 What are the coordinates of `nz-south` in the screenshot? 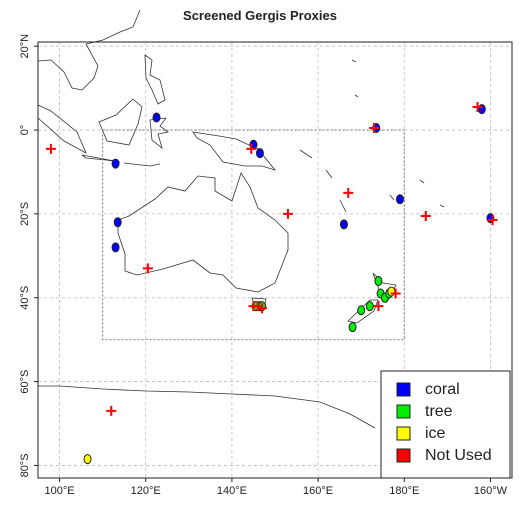 It's located at (363, 311).